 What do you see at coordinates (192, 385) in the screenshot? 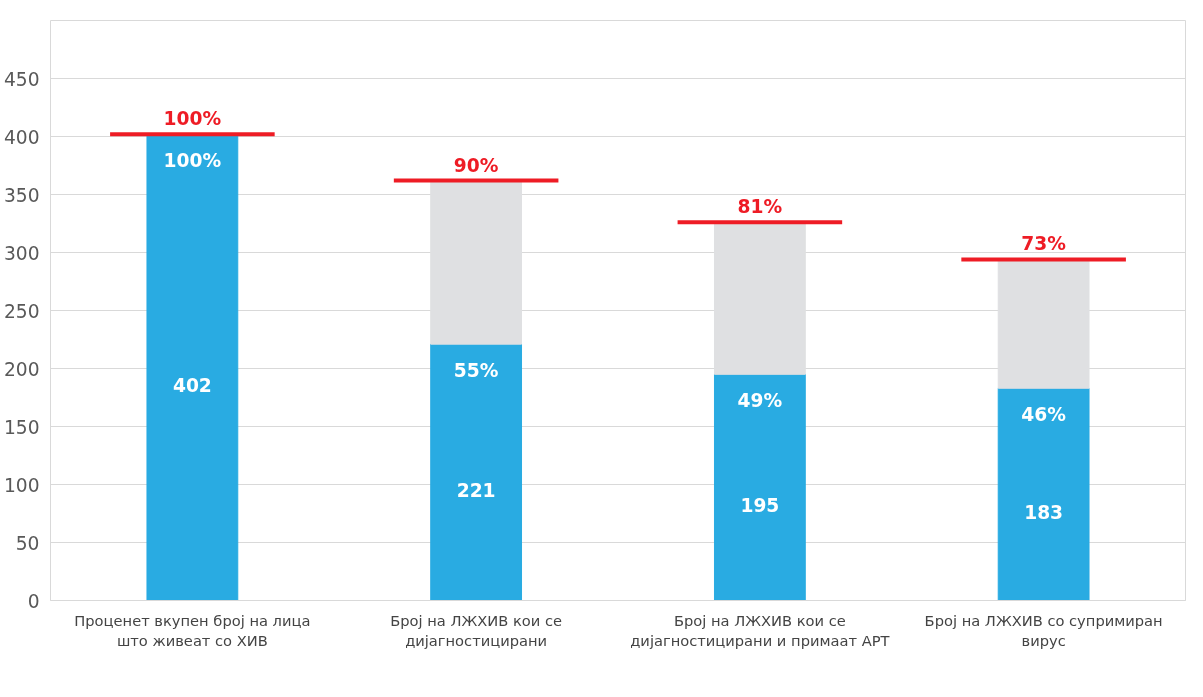
I see `data-label: 402` at bounding box center [192, 385].